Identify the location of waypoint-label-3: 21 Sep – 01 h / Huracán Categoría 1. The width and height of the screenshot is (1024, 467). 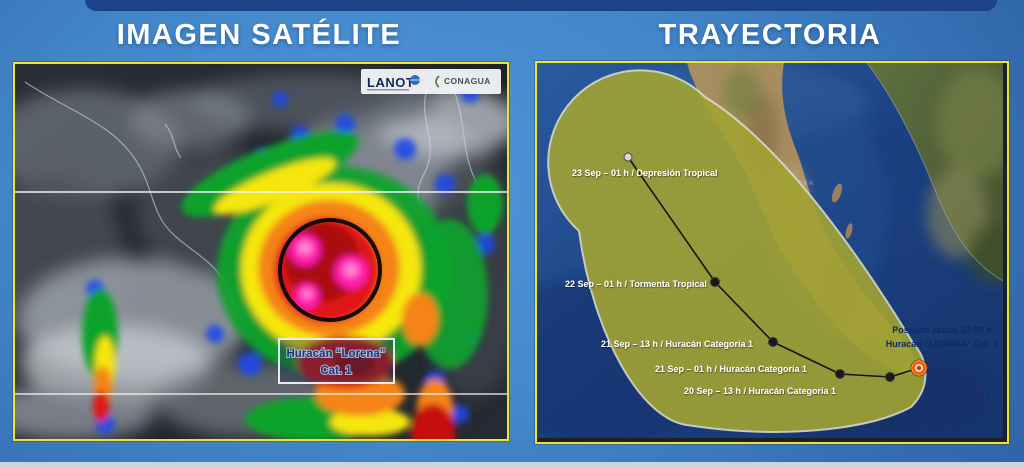
(731, 369).